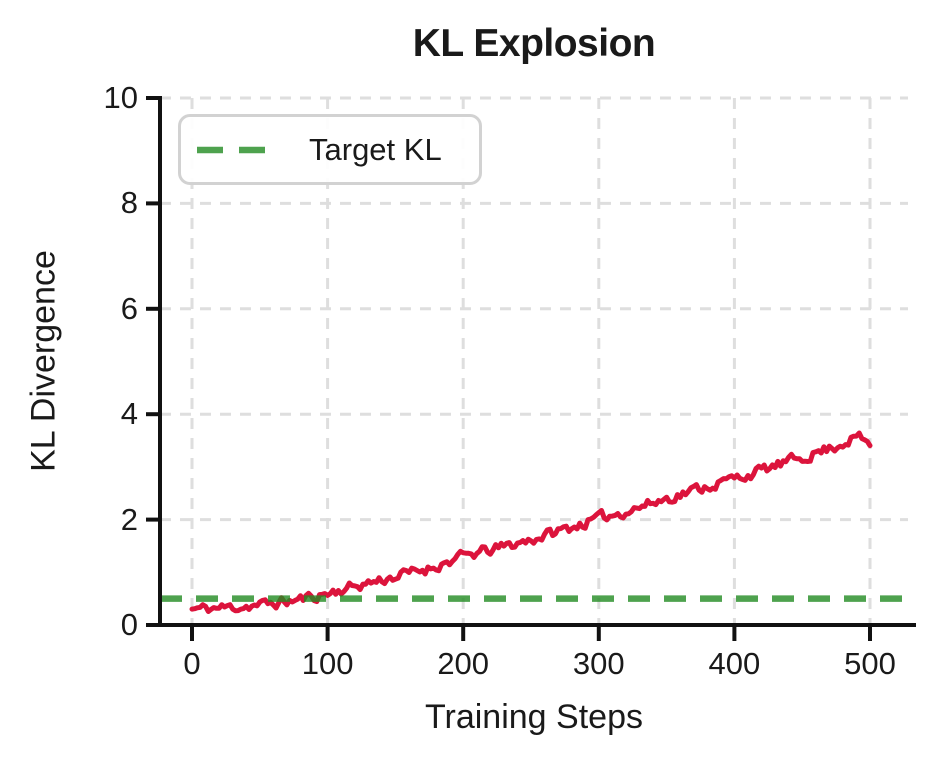  I want to click on y-tick-label: 6, so click(129, 308).